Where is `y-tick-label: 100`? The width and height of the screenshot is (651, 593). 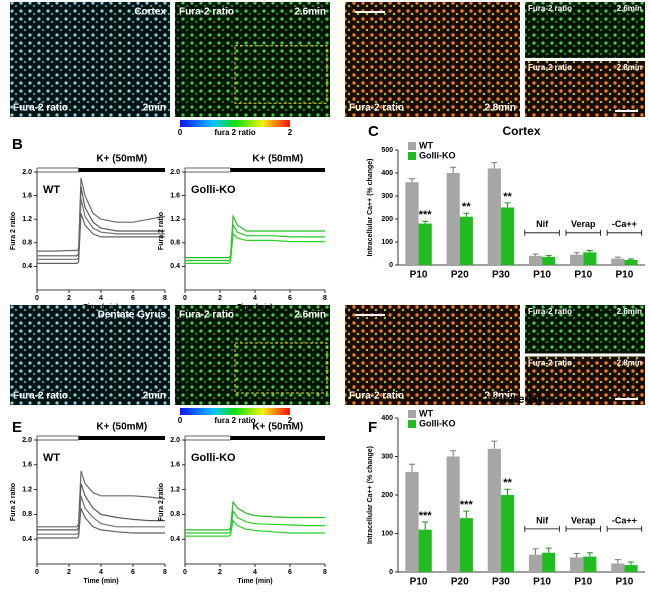
y-tick-label: 100 is located at coordinates (387, 533).